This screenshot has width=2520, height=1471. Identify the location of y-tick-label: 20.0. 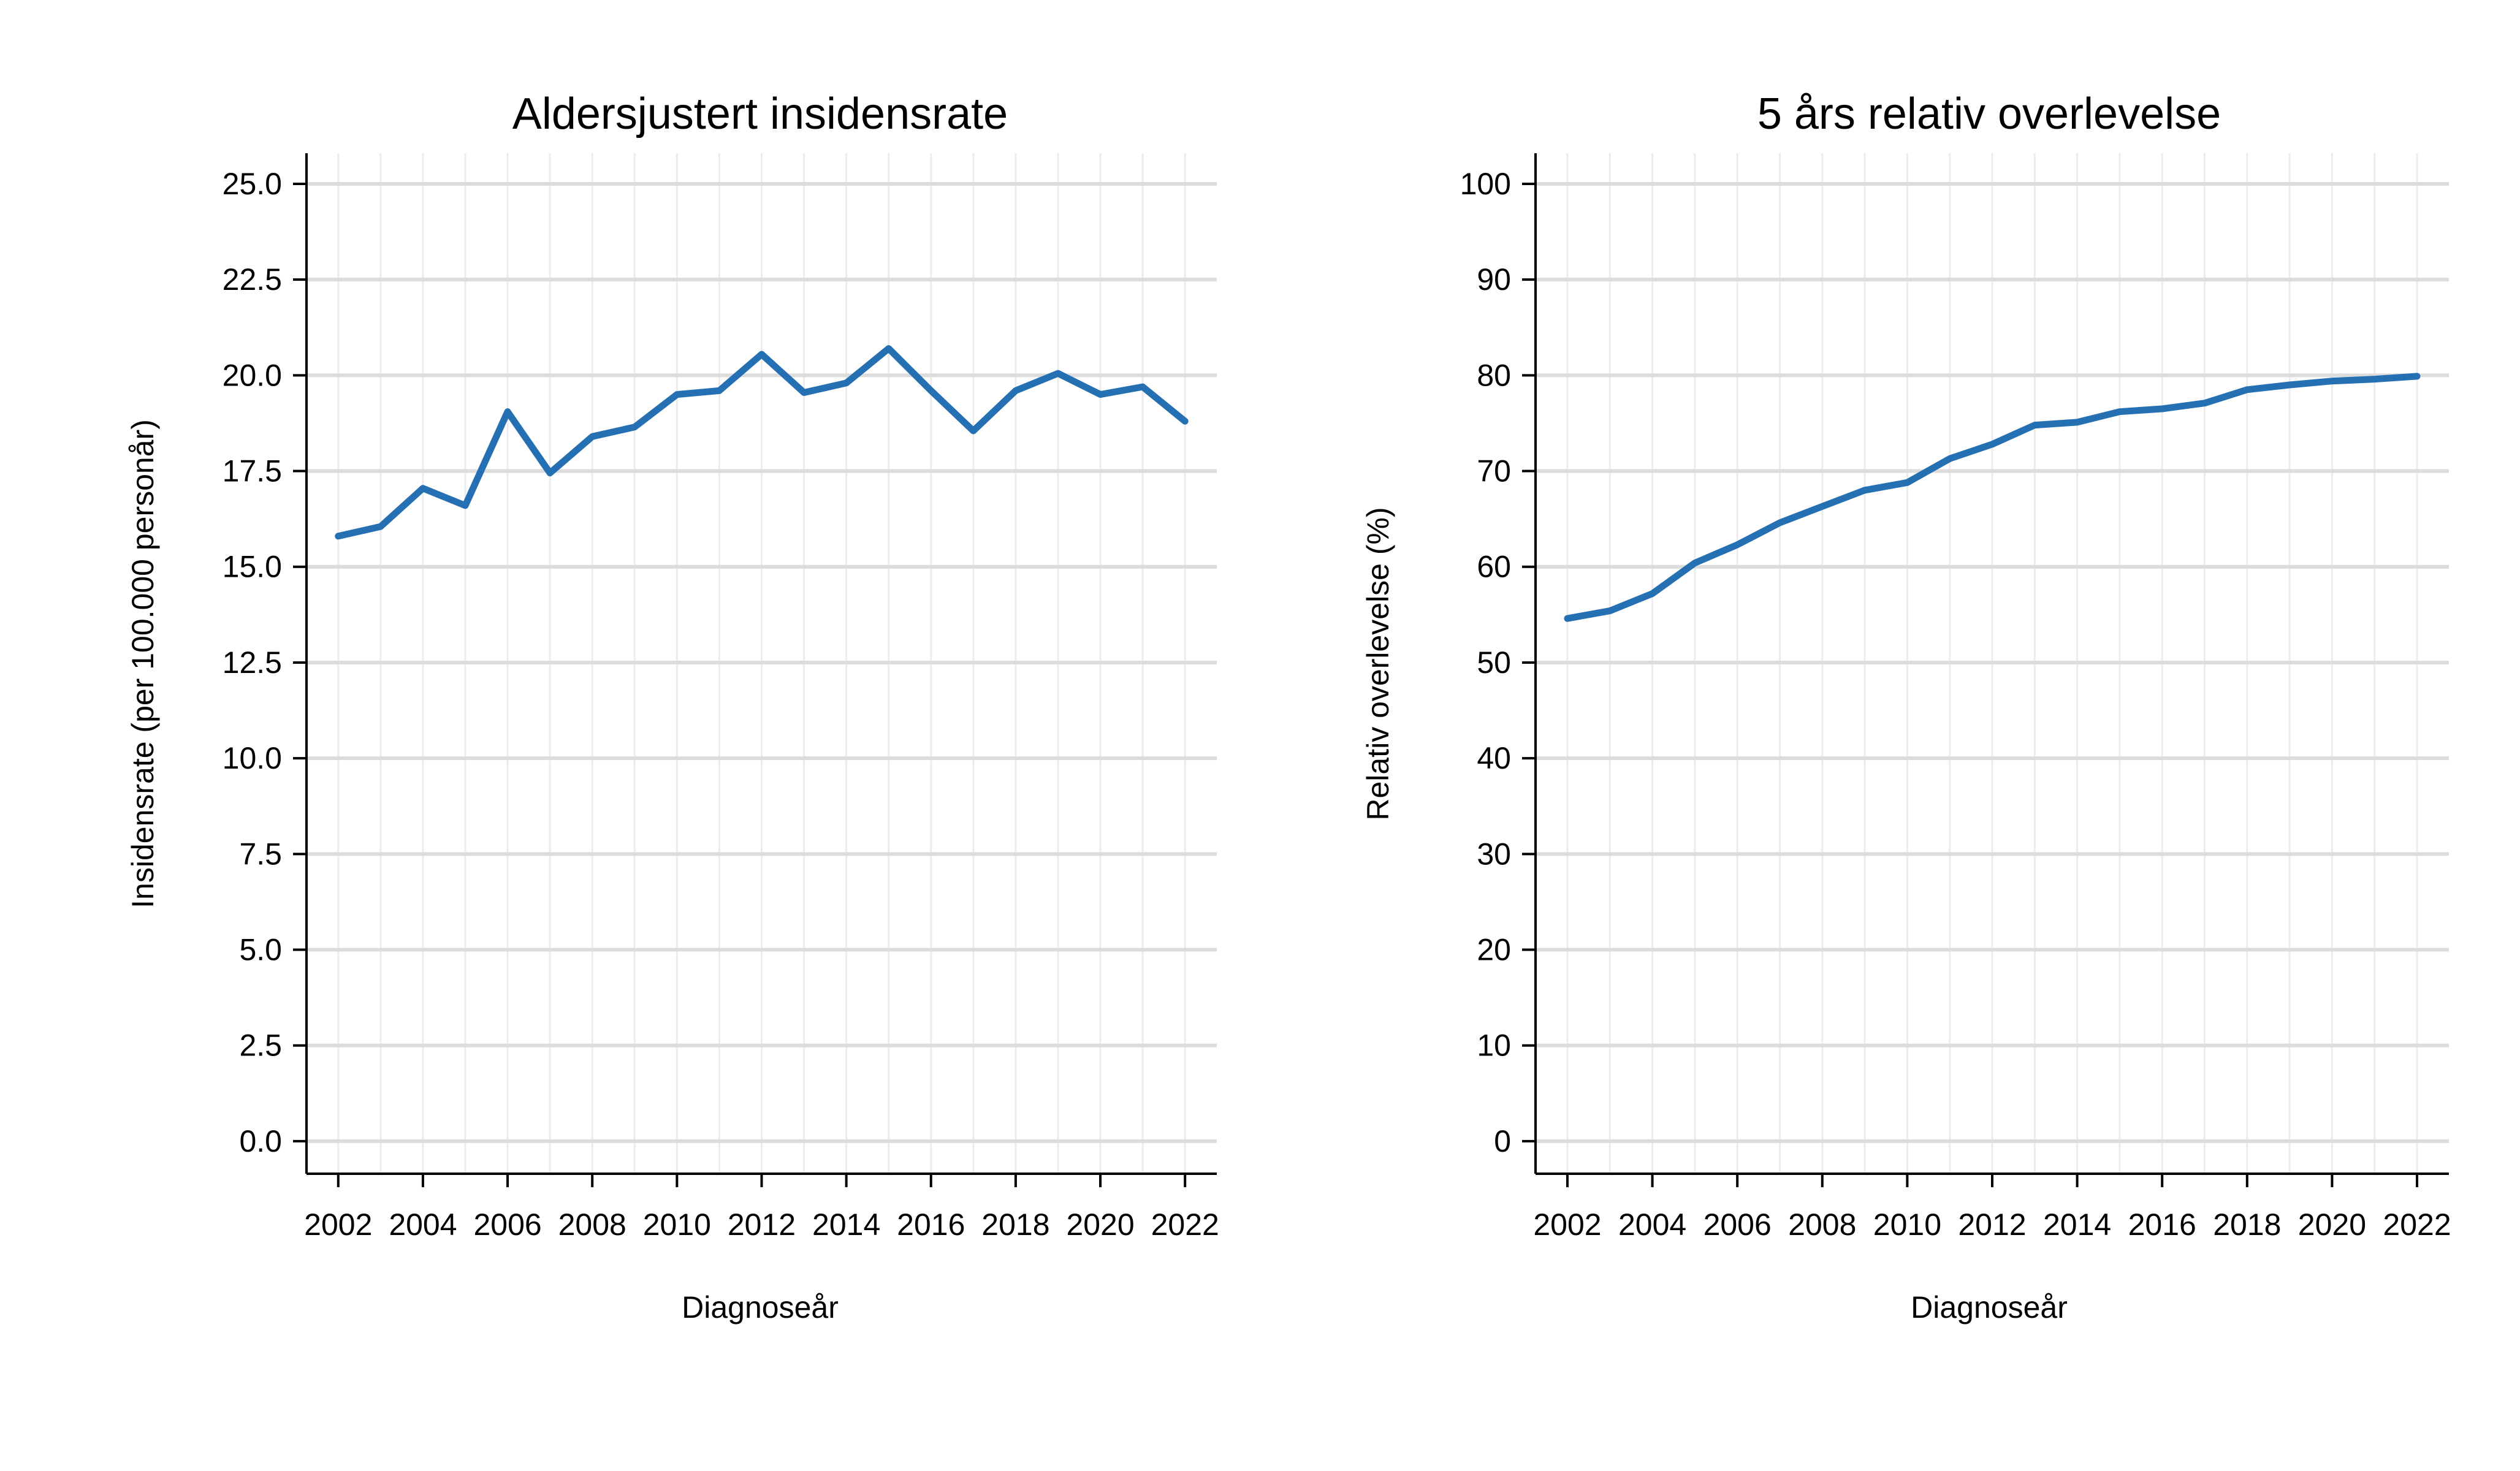
(252, 375).